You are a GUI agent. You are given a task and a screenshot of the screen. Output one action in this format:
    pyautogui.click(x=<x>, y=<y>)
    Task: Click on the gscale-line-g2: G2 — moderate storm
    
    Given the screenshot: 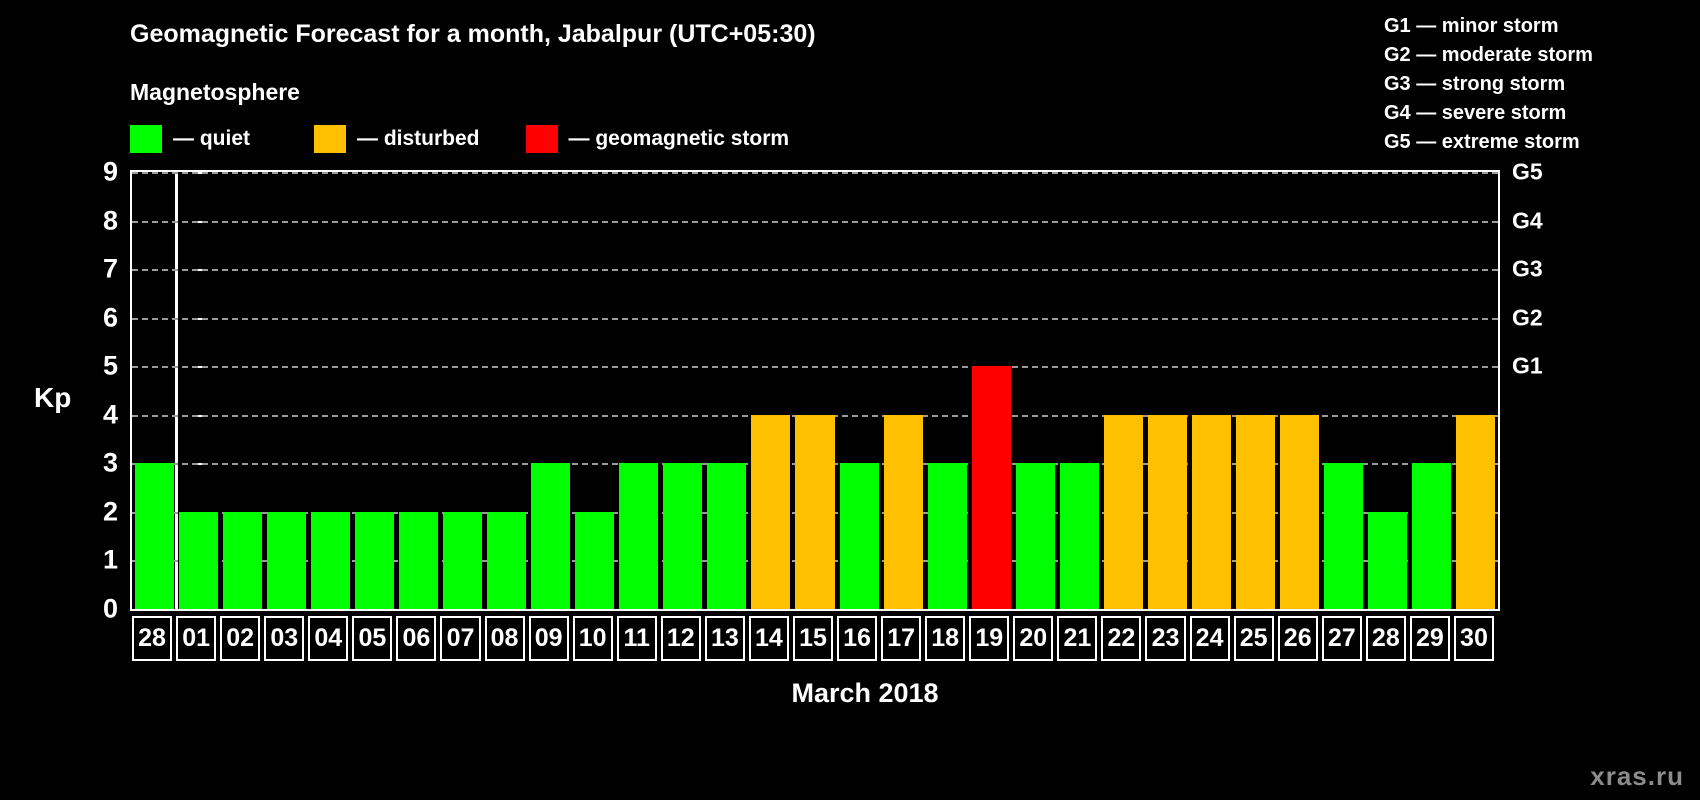 What is the action you would take?
    pyautogui.click(x=1488, y=55)
    